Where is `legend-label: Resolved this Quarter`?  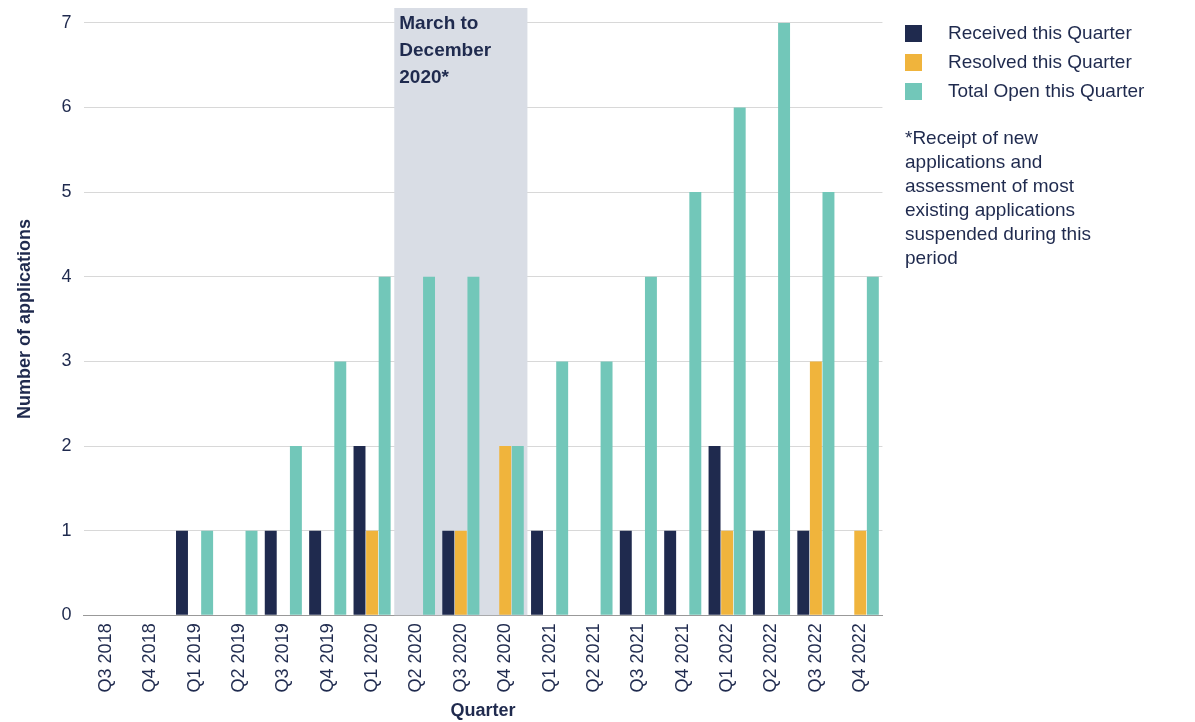
legend-label: Resolved this Quarter is located at coordinates (1040, 62).